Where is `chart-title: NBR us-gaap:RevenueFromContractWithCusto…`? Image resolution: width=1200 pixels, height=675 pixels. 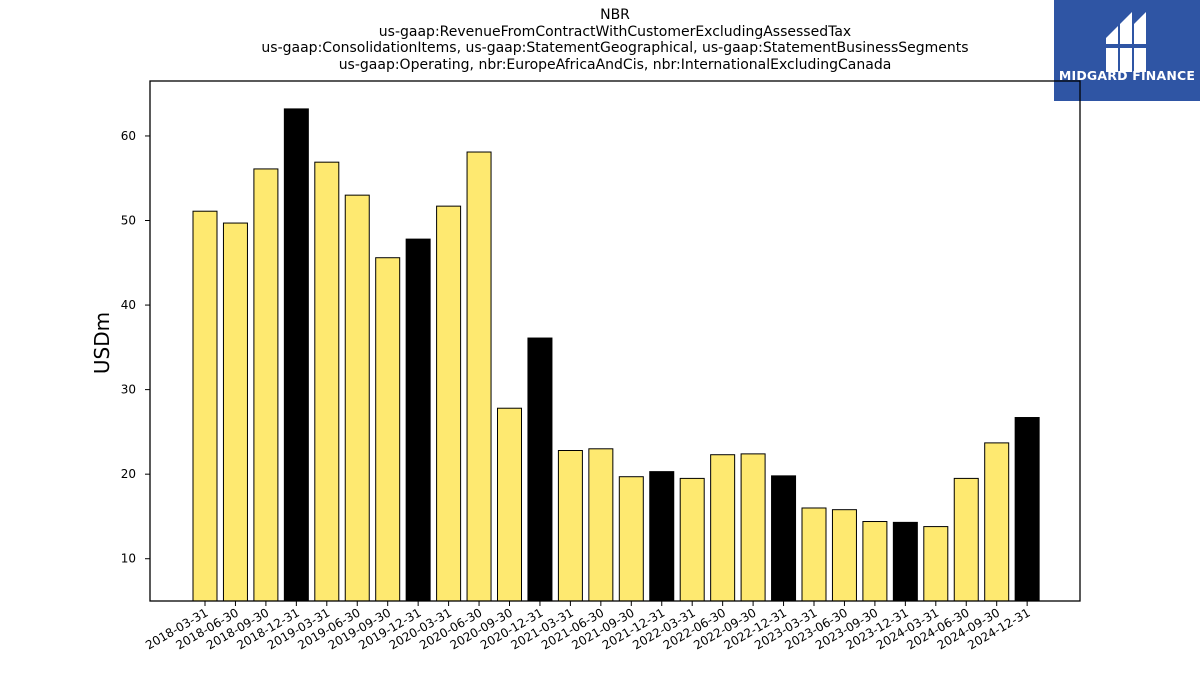
chart-title: NBR us-gaap:RevenueFromContractWithCusto… is located at coordinates (615, 40).